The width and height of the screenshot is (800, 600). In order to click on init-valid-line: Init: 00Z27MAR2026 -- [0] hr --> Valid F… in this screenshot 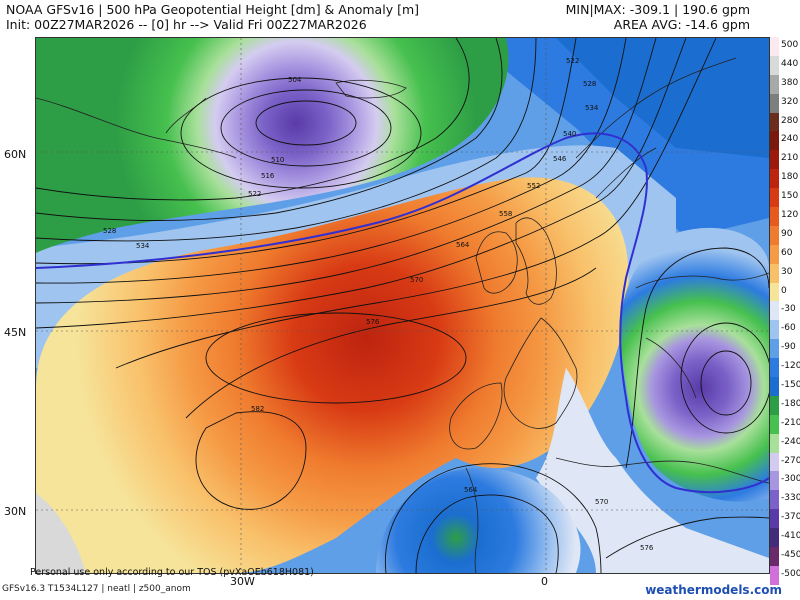, I will do `click(186, 24)`.